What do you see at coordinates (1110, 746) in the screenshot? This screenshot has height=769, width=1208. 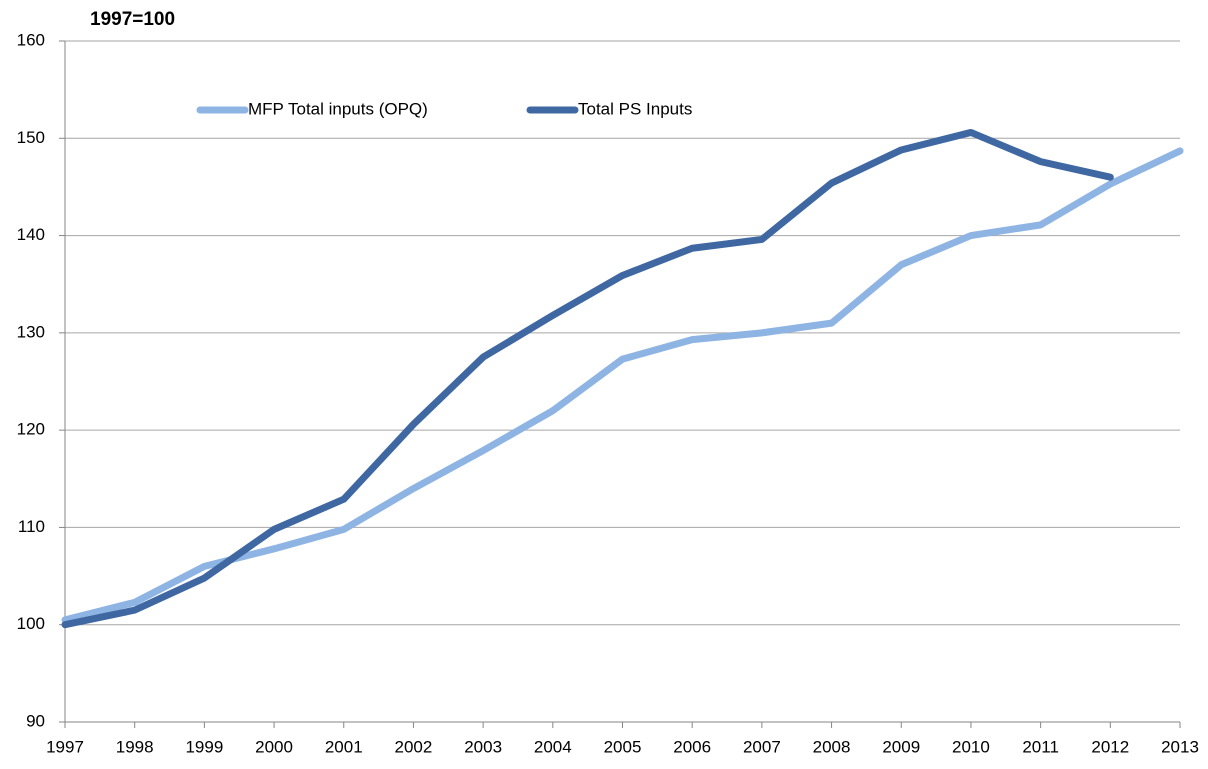 I see `x-tick-label: 2012` at bounding box center [1110, 746].